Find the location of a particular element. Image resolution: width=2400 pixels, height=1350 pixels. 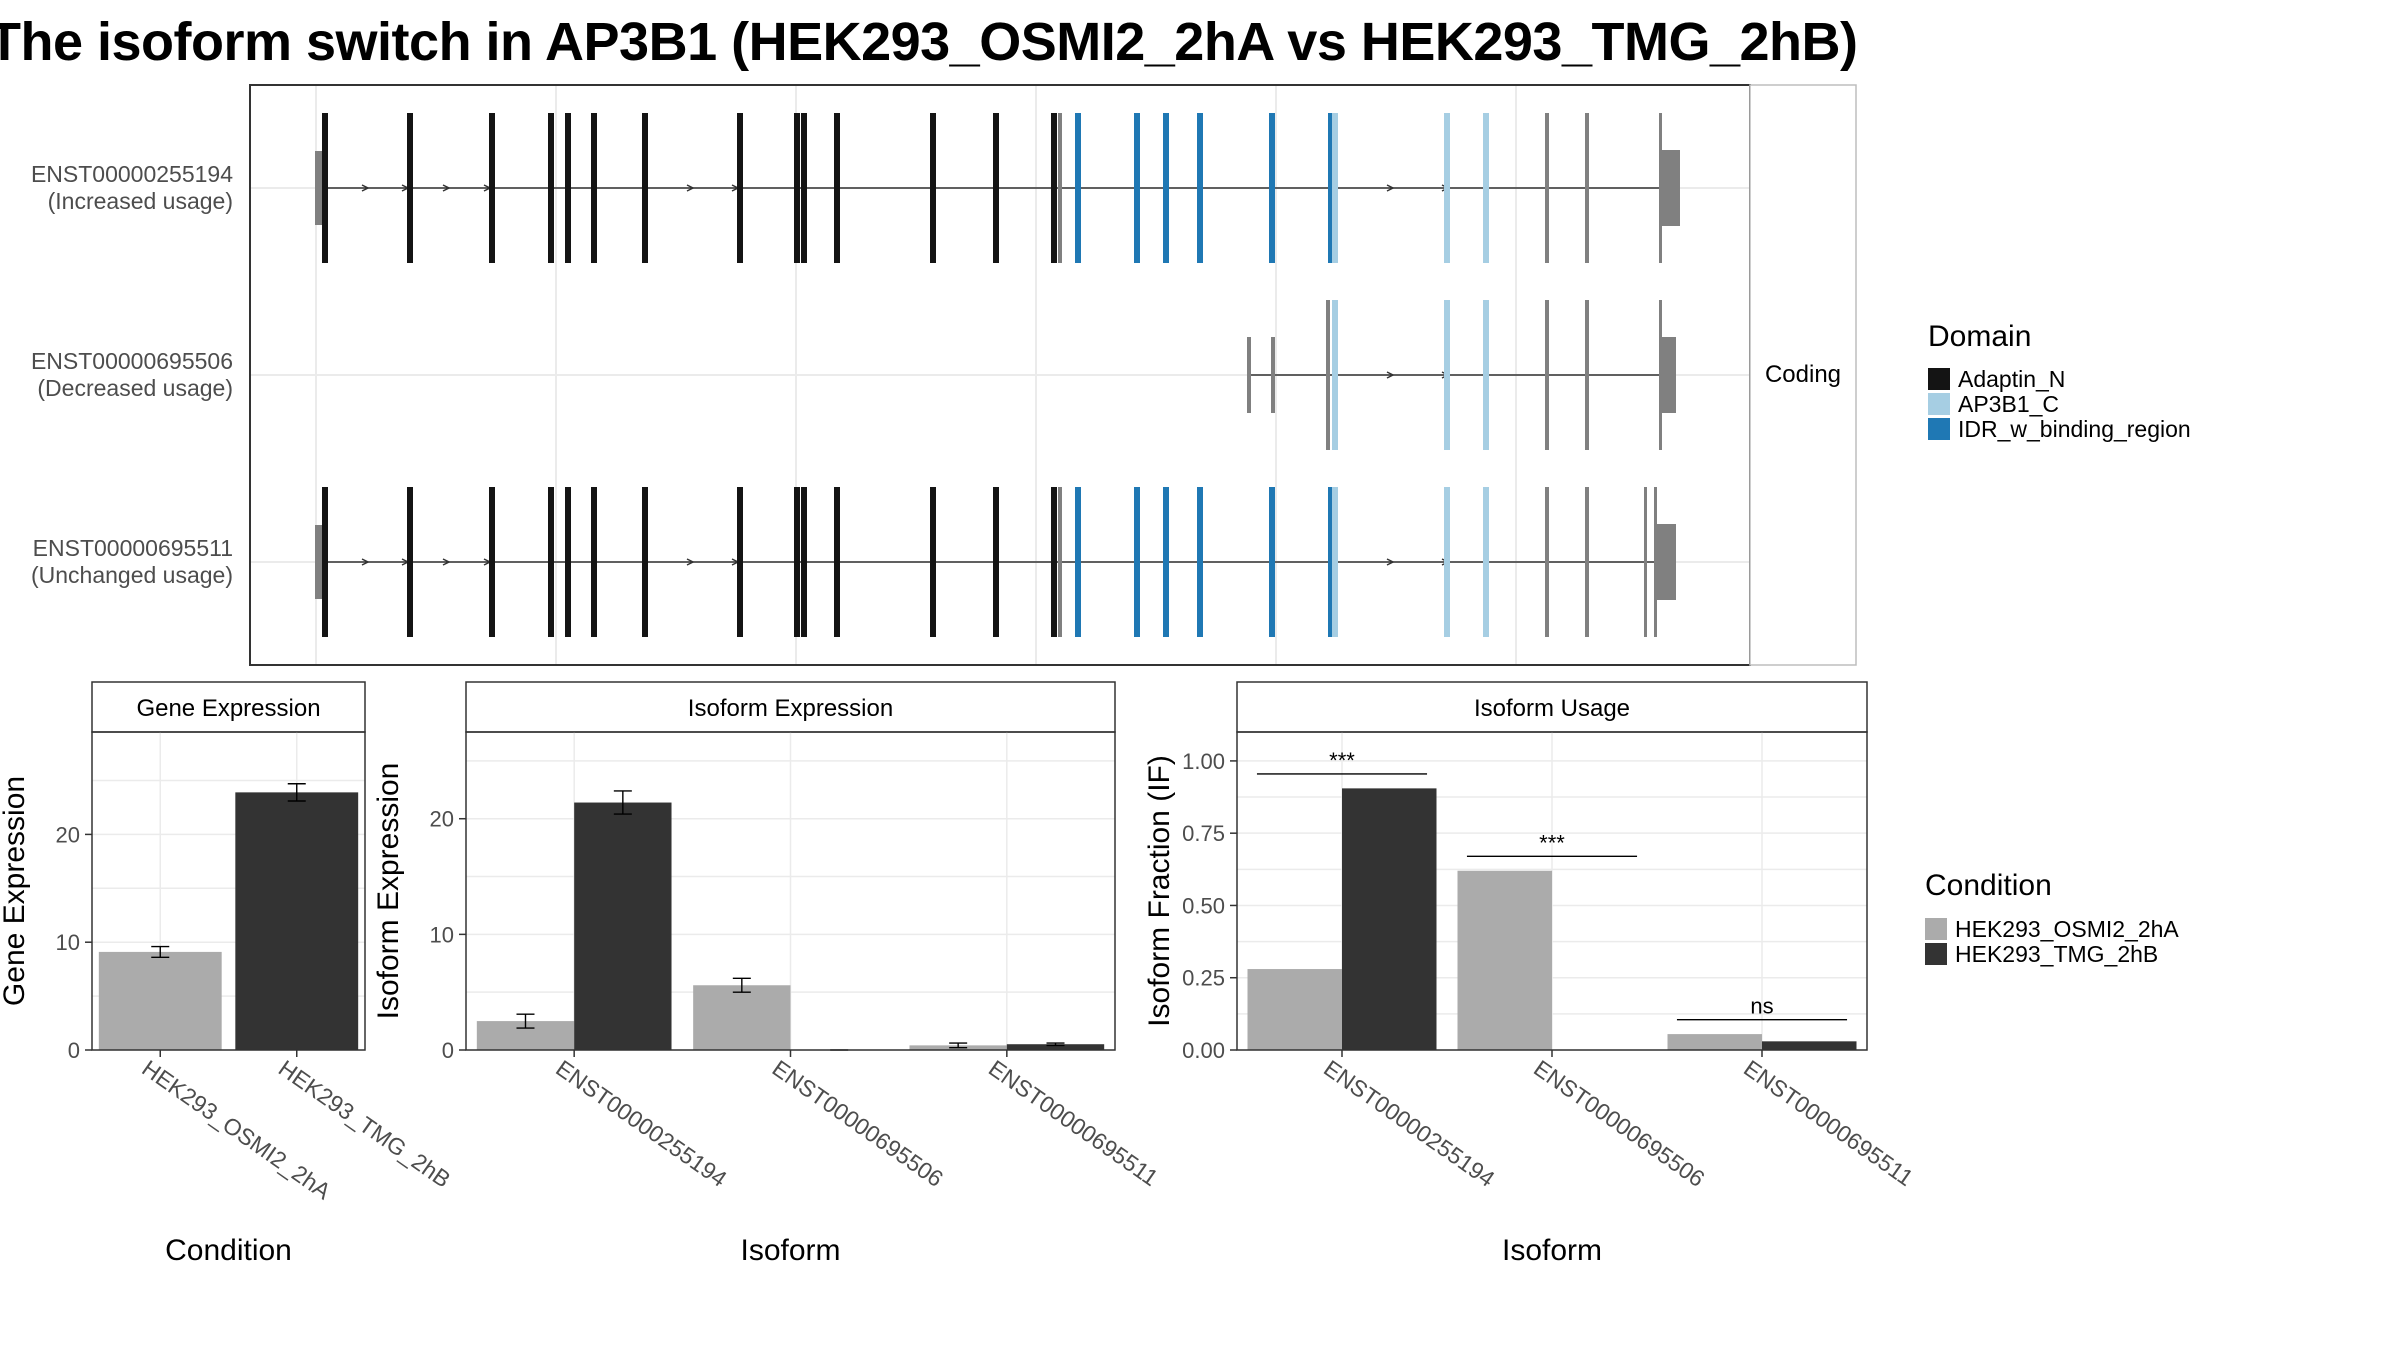

legend-key-AP3B1_C is located at coordinates (1939, 404).